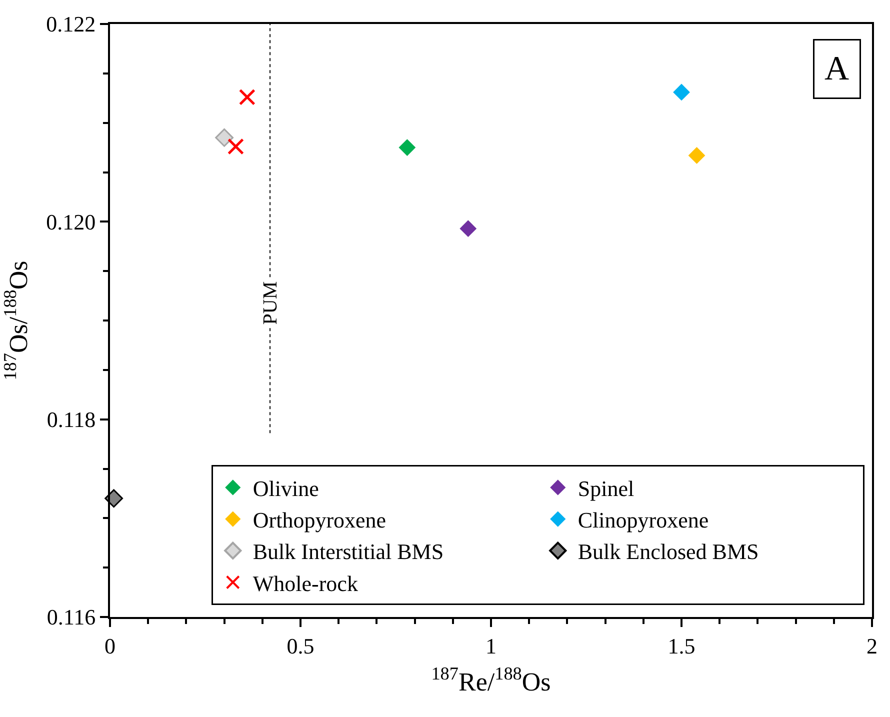 This screenshot has width=890, height=717. What do you see at coordinates (270, 303) in the screenshot?
I see `ref-line-label: PUM` at bounding box center [270, 303].